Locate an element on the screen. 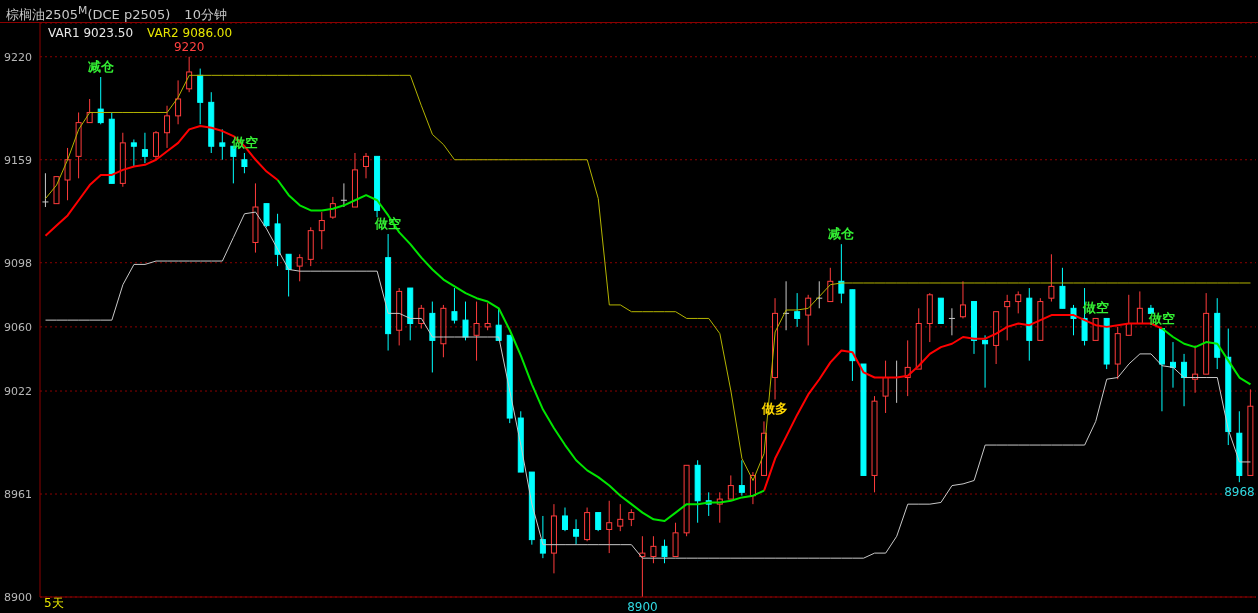 Image resolution: width=1258 pixels, height=613 pixels. y-tick-label: 9060 is located at coordinates (18, 327).